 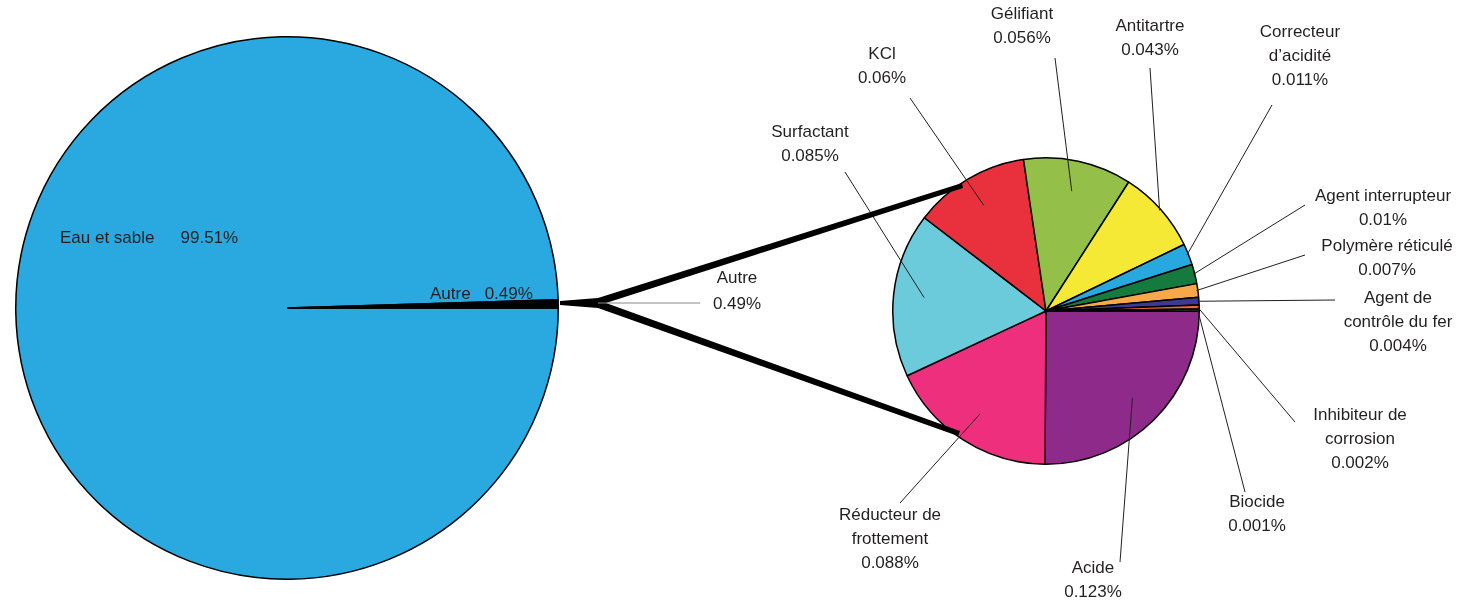 What do you see at coordinates (1383, 196) in the screenshot?
I see `slice-label: Agent interrupteur` at bounding box center [1383, 196].